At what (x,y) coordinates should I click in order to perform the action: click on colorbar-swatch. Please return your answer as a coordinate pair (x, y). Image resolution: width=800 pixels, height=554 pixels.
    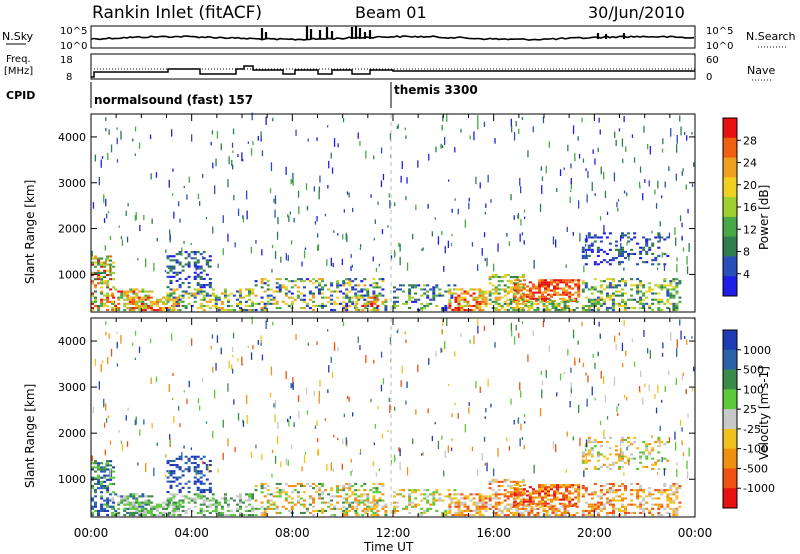
    Looking at the image, I should click on (730, 227).